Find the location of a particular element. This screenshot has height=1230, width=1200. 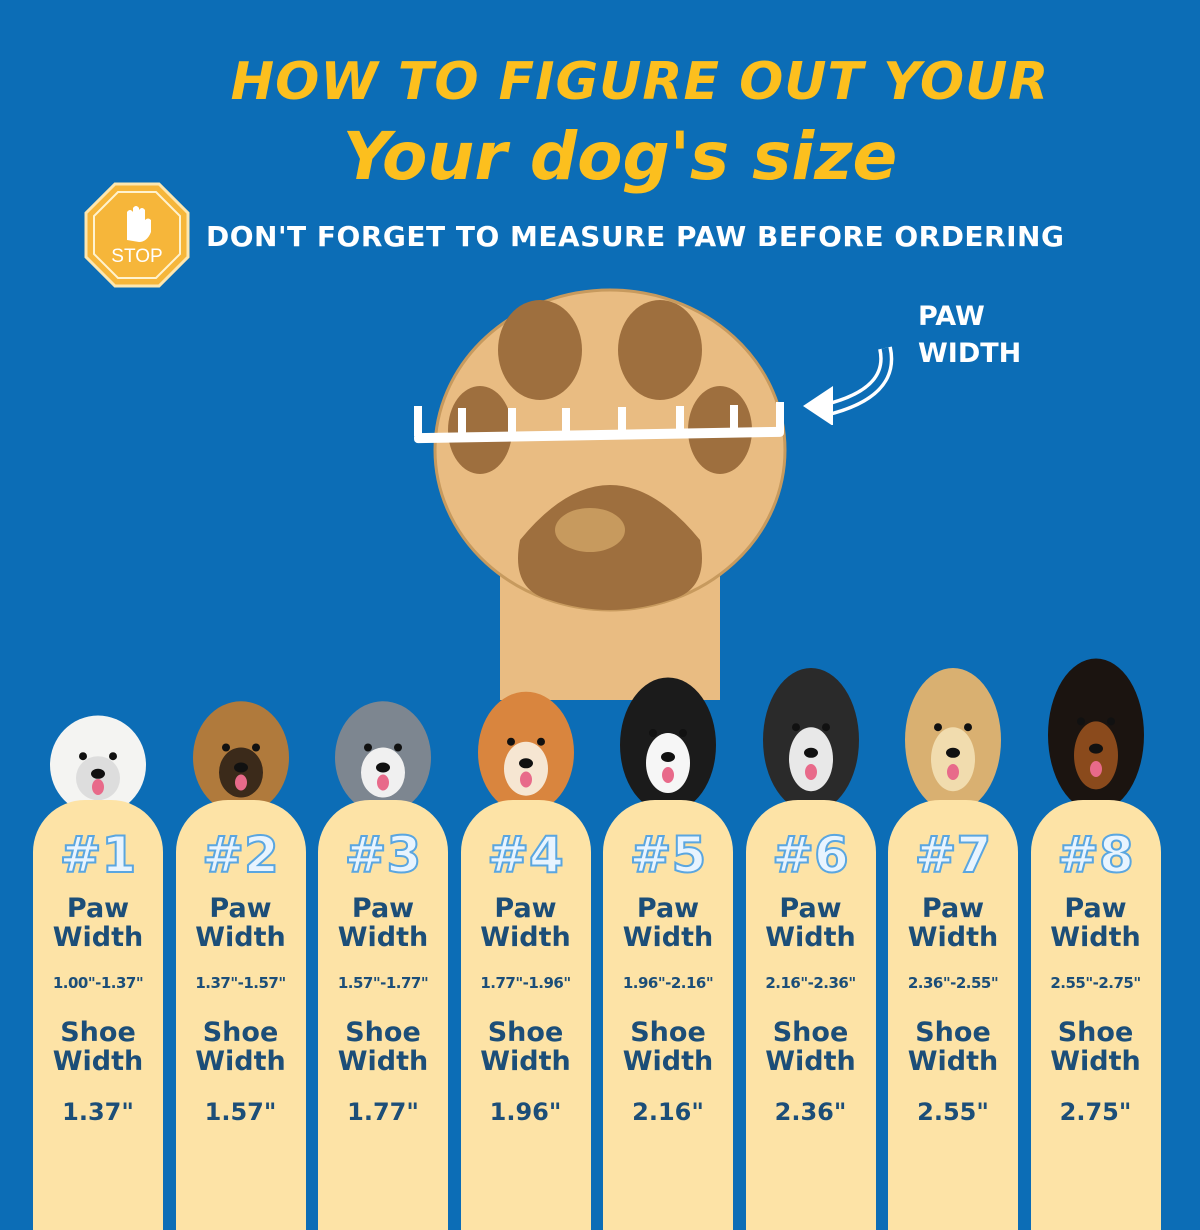

shoe-width-value: 1.37" is located at coordinates (98, 1112).